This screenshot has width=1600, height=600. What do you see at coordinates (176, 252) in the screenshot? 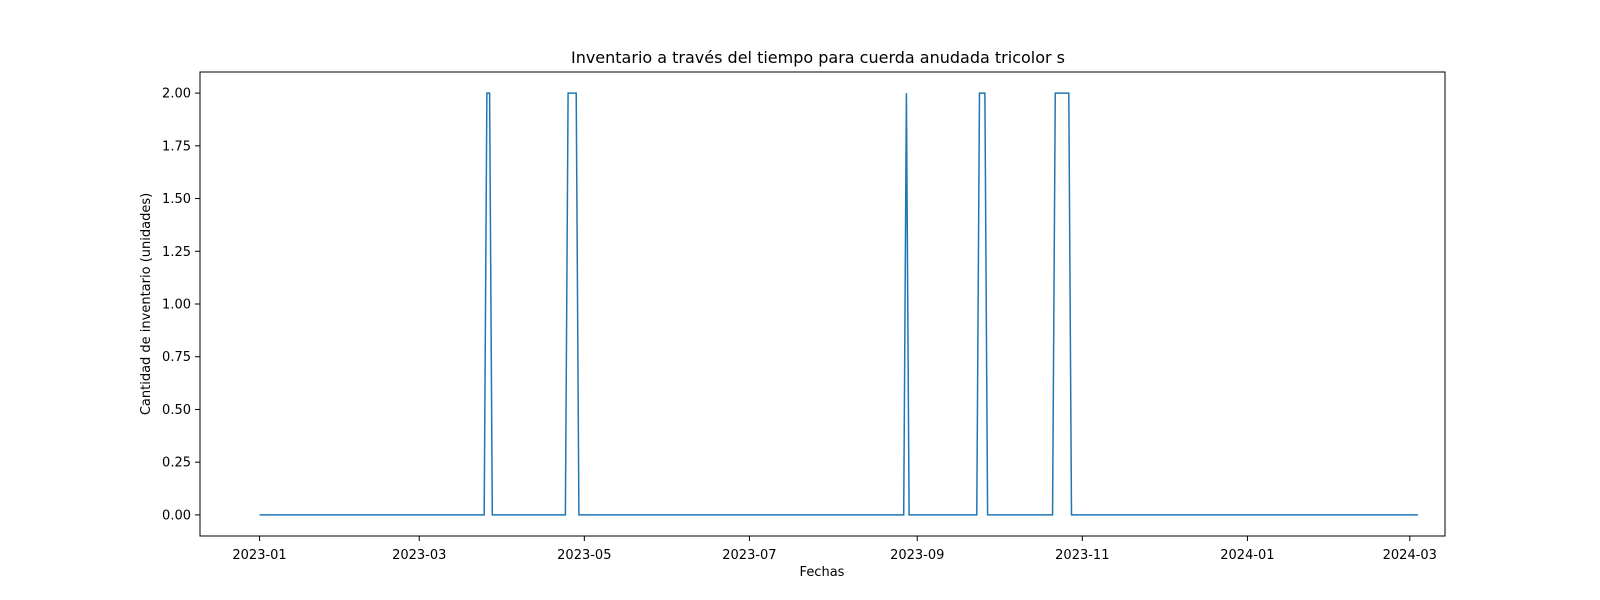
I see `y-tick-label: 1.25` at bounding box center [176, 252].